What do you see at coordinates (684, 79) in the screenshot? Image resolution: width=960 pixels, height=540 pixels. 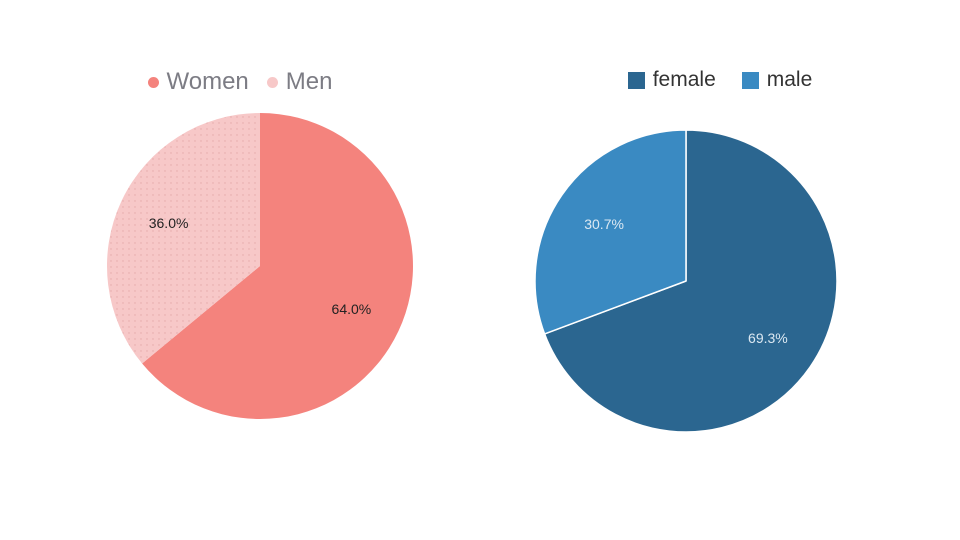 I see `legend-label: female` at bounding box center [684, 79].